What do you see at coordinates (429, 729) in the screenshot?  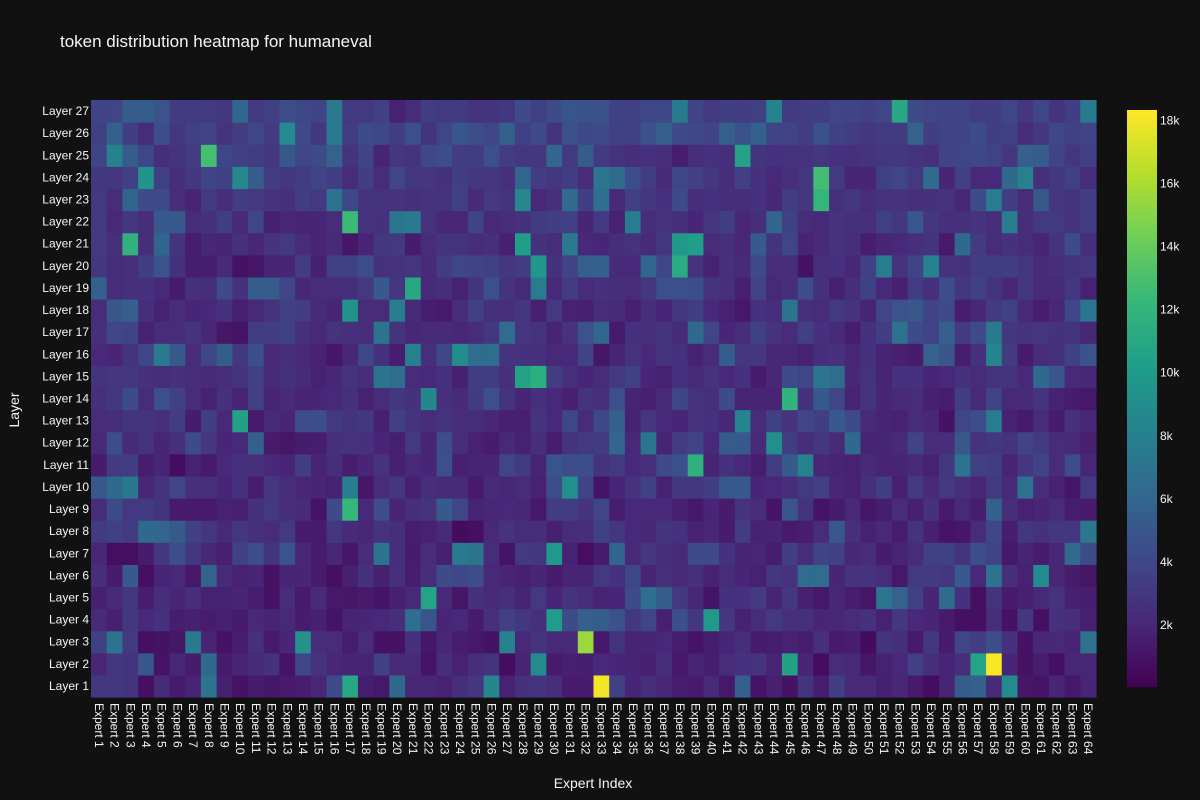 I see `x-tick-label: Expert 22` at bounding box center [429, 729].